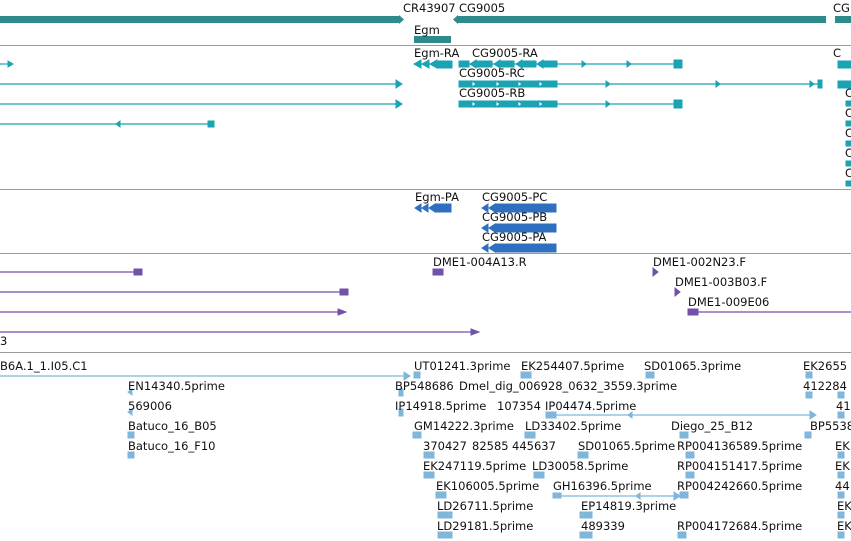 The width and height of the screenshot is (851, 541). Describe the element at coordinates (842, 486) in the screenshot. I see `est-label: 44` at that location.